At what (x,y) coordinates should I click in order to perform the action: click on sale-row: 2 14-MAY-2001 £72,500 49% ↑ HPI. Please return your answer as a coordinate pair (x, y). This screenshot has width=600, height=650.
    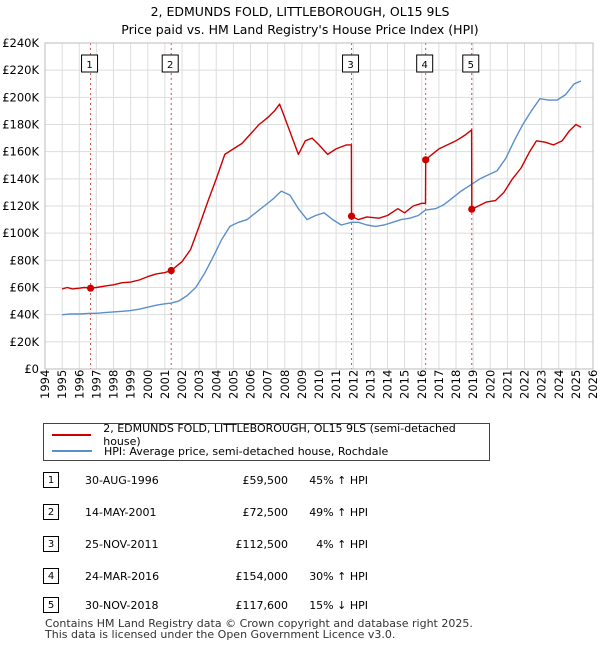
    Looking at the image, I should click on (253, 514).